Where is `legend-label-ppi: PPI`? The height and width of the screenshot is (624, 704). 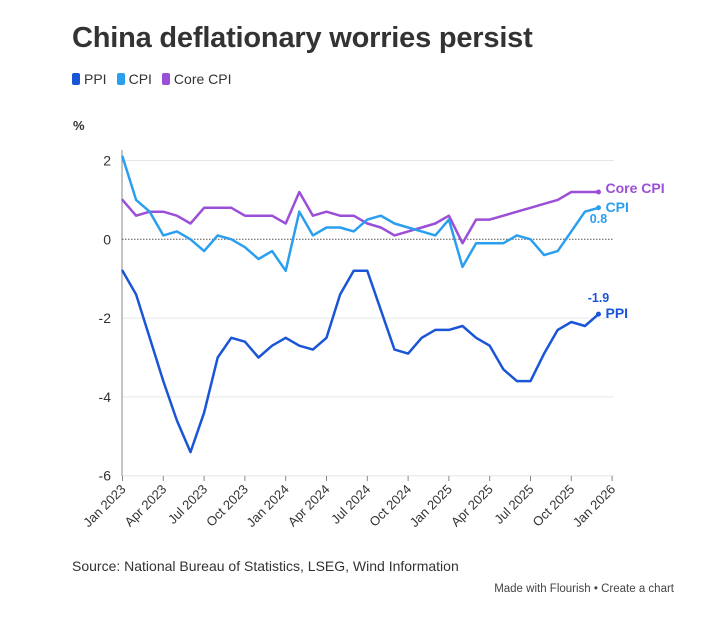
legend-label-ppi: PPI is located at coordinates (95, 79).